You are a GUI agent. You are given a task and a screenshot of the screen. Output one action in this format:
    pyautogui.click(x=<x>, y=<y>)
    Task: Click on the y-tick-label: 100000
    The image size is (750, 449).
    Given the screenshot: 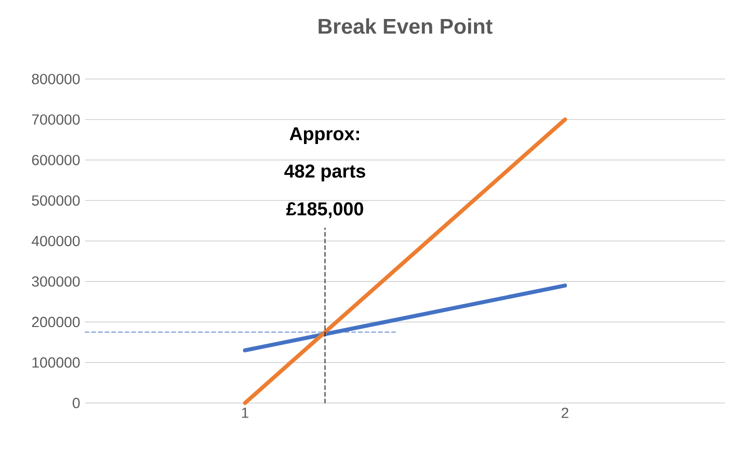 What is the action you would take?
    pyautogui.click(x=56, y=362)
    